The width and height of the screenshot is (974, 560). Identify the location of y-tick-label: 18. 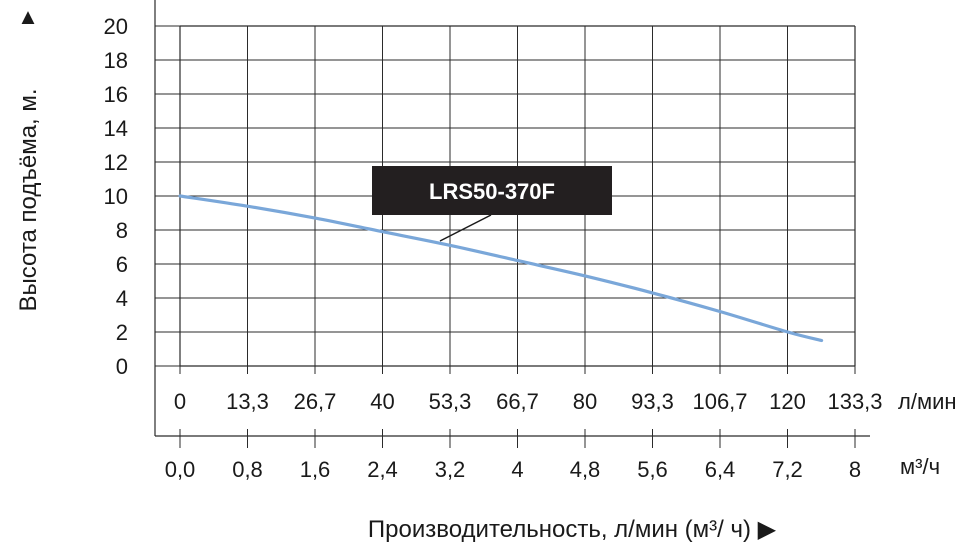
(116, 60).